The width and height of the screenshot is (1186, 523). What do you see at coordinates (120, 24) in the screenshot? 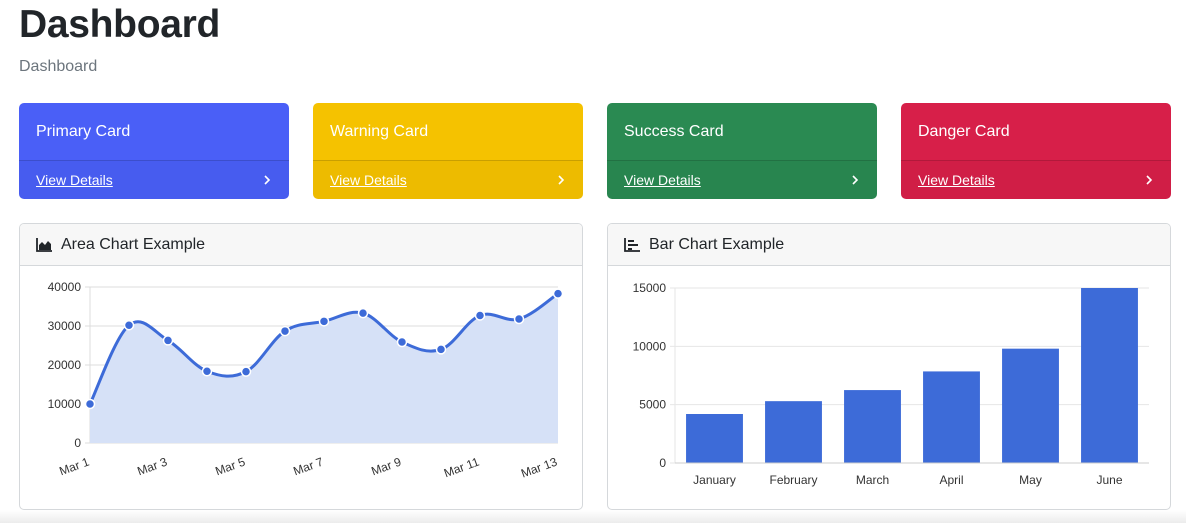
I see `page-title: Dashboard` at bounding box center [120, 24].